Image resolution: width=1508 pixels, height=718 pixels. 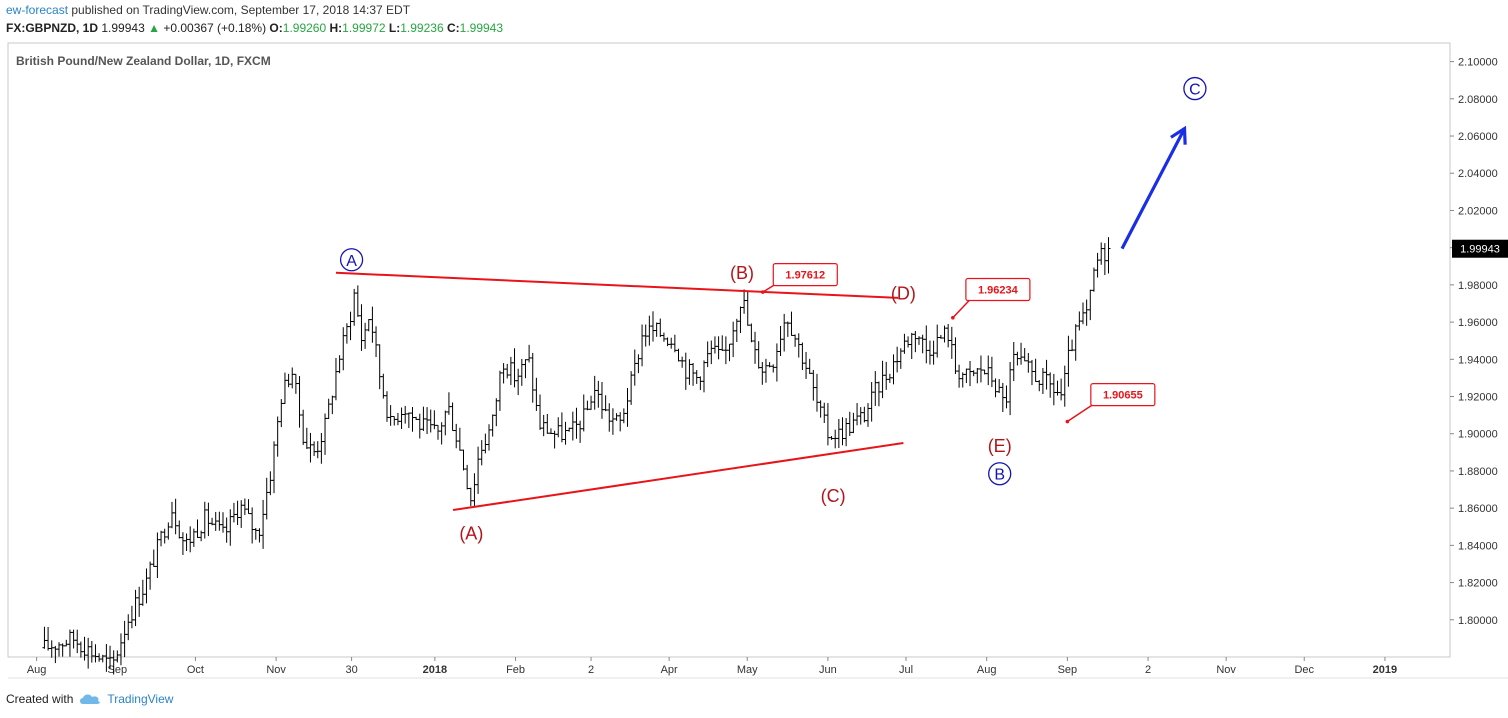 I want to click on trendline-lower, so click(x=678, y=477).